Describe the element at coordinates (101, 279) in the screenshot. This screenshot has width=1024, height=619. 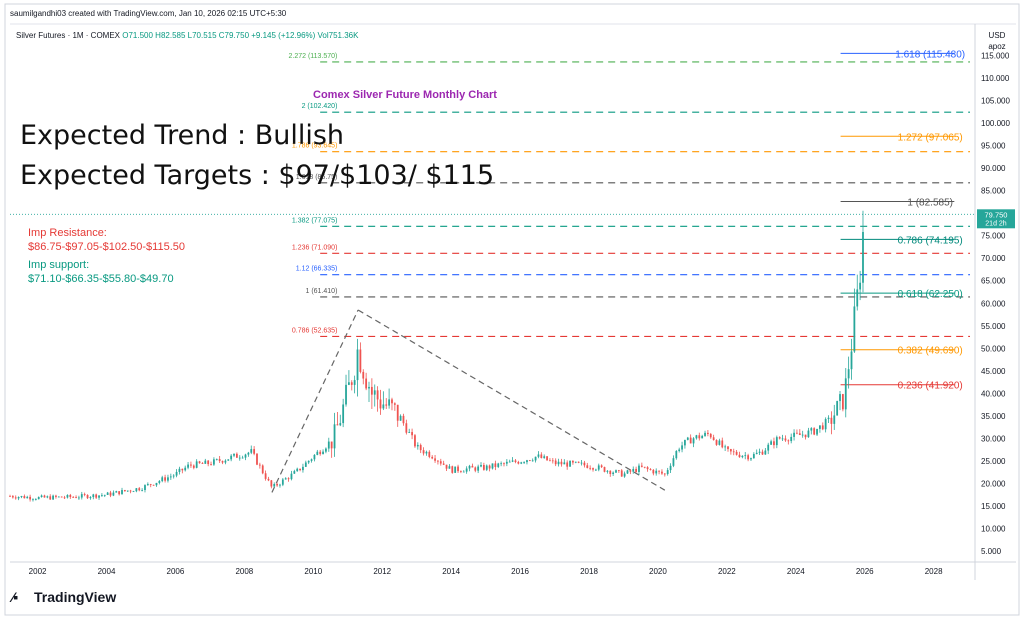
I see `support-values: $71.10-$66.35-$55.80-$49.70` at that location.